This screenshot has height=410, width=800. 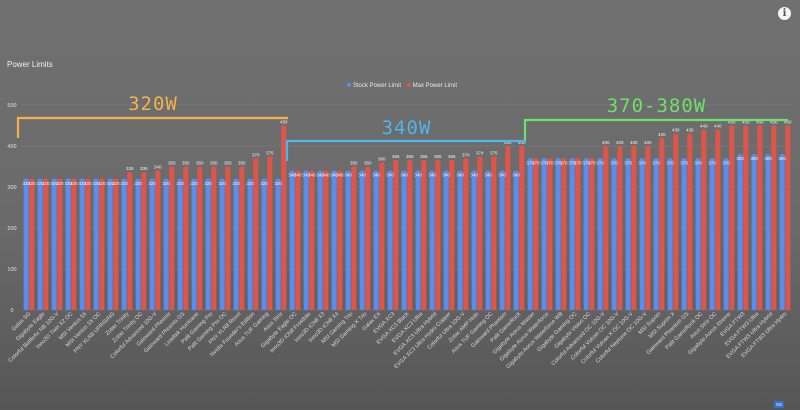 What do you see at coordinates (11, 188) in the screenshot?
I see `y-tick-label: 300` at bounding box center [11, 188].